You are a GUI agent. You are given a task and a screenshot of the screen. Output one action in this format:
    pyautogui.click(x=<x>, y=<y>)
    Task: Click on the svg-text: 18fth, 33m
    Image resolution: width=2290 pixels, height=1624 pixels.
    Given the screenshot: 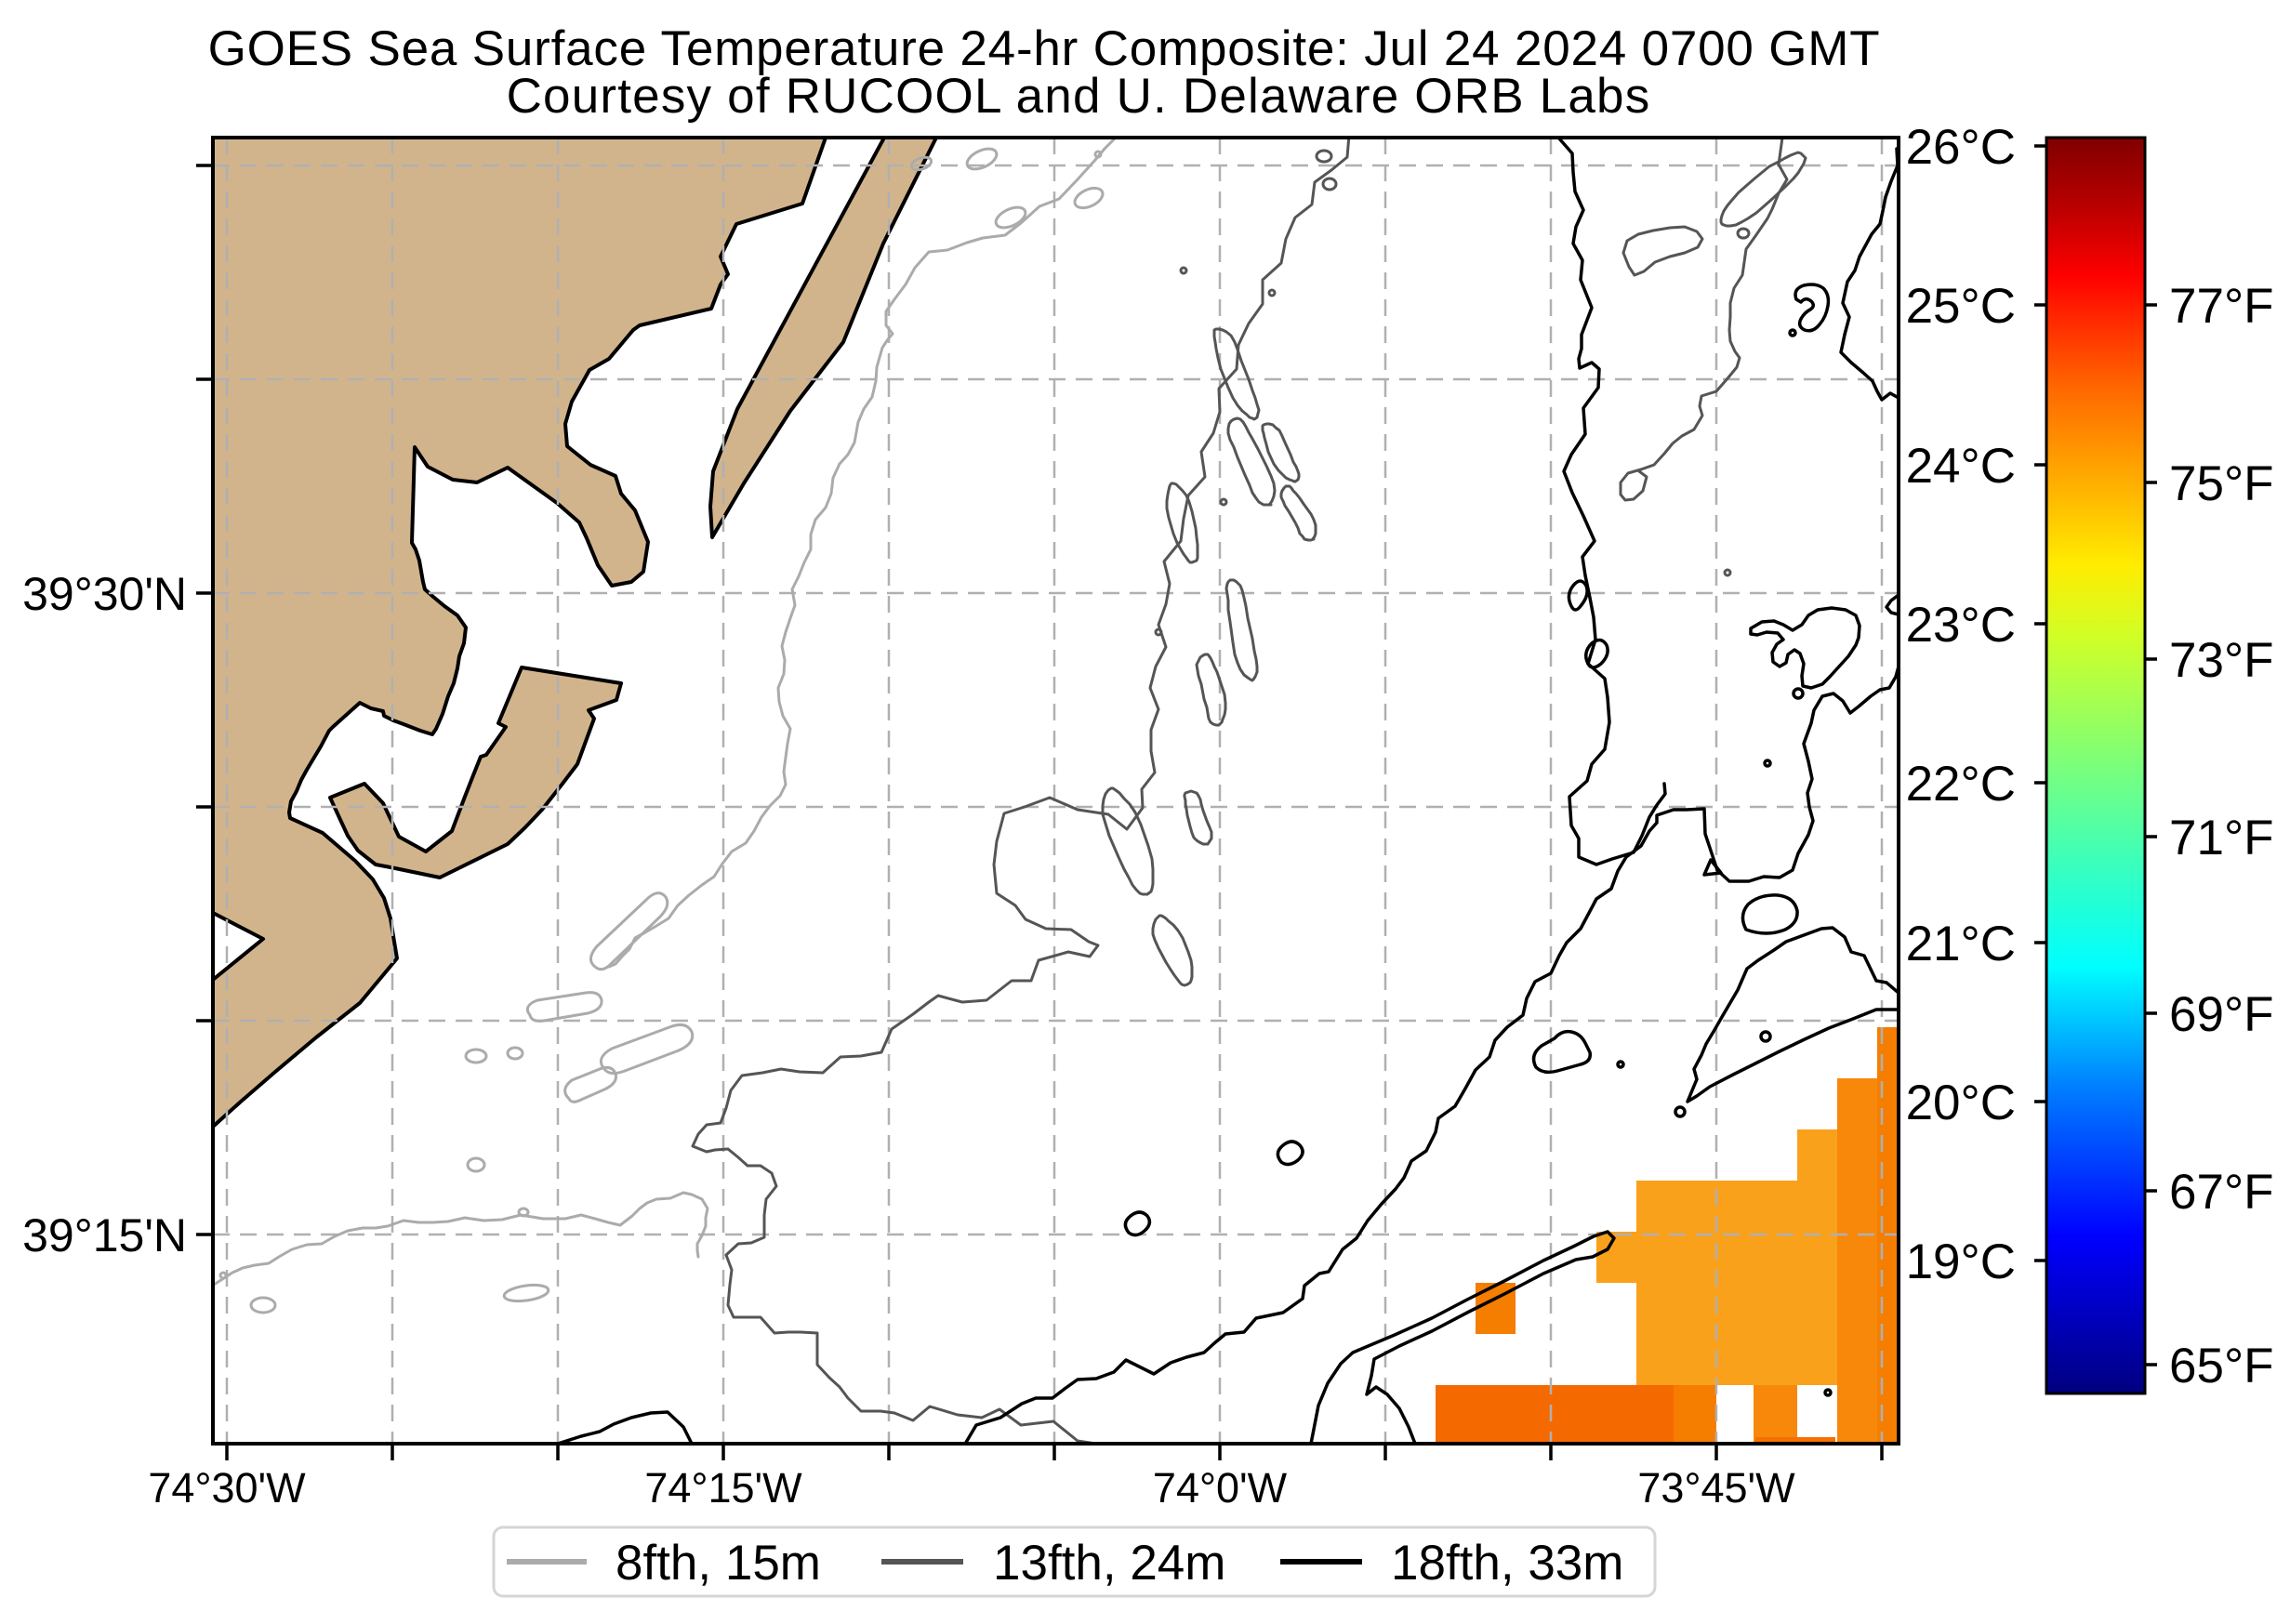 What is the action you would take?
    pyautogui.click(x=1507, y=1563)
    